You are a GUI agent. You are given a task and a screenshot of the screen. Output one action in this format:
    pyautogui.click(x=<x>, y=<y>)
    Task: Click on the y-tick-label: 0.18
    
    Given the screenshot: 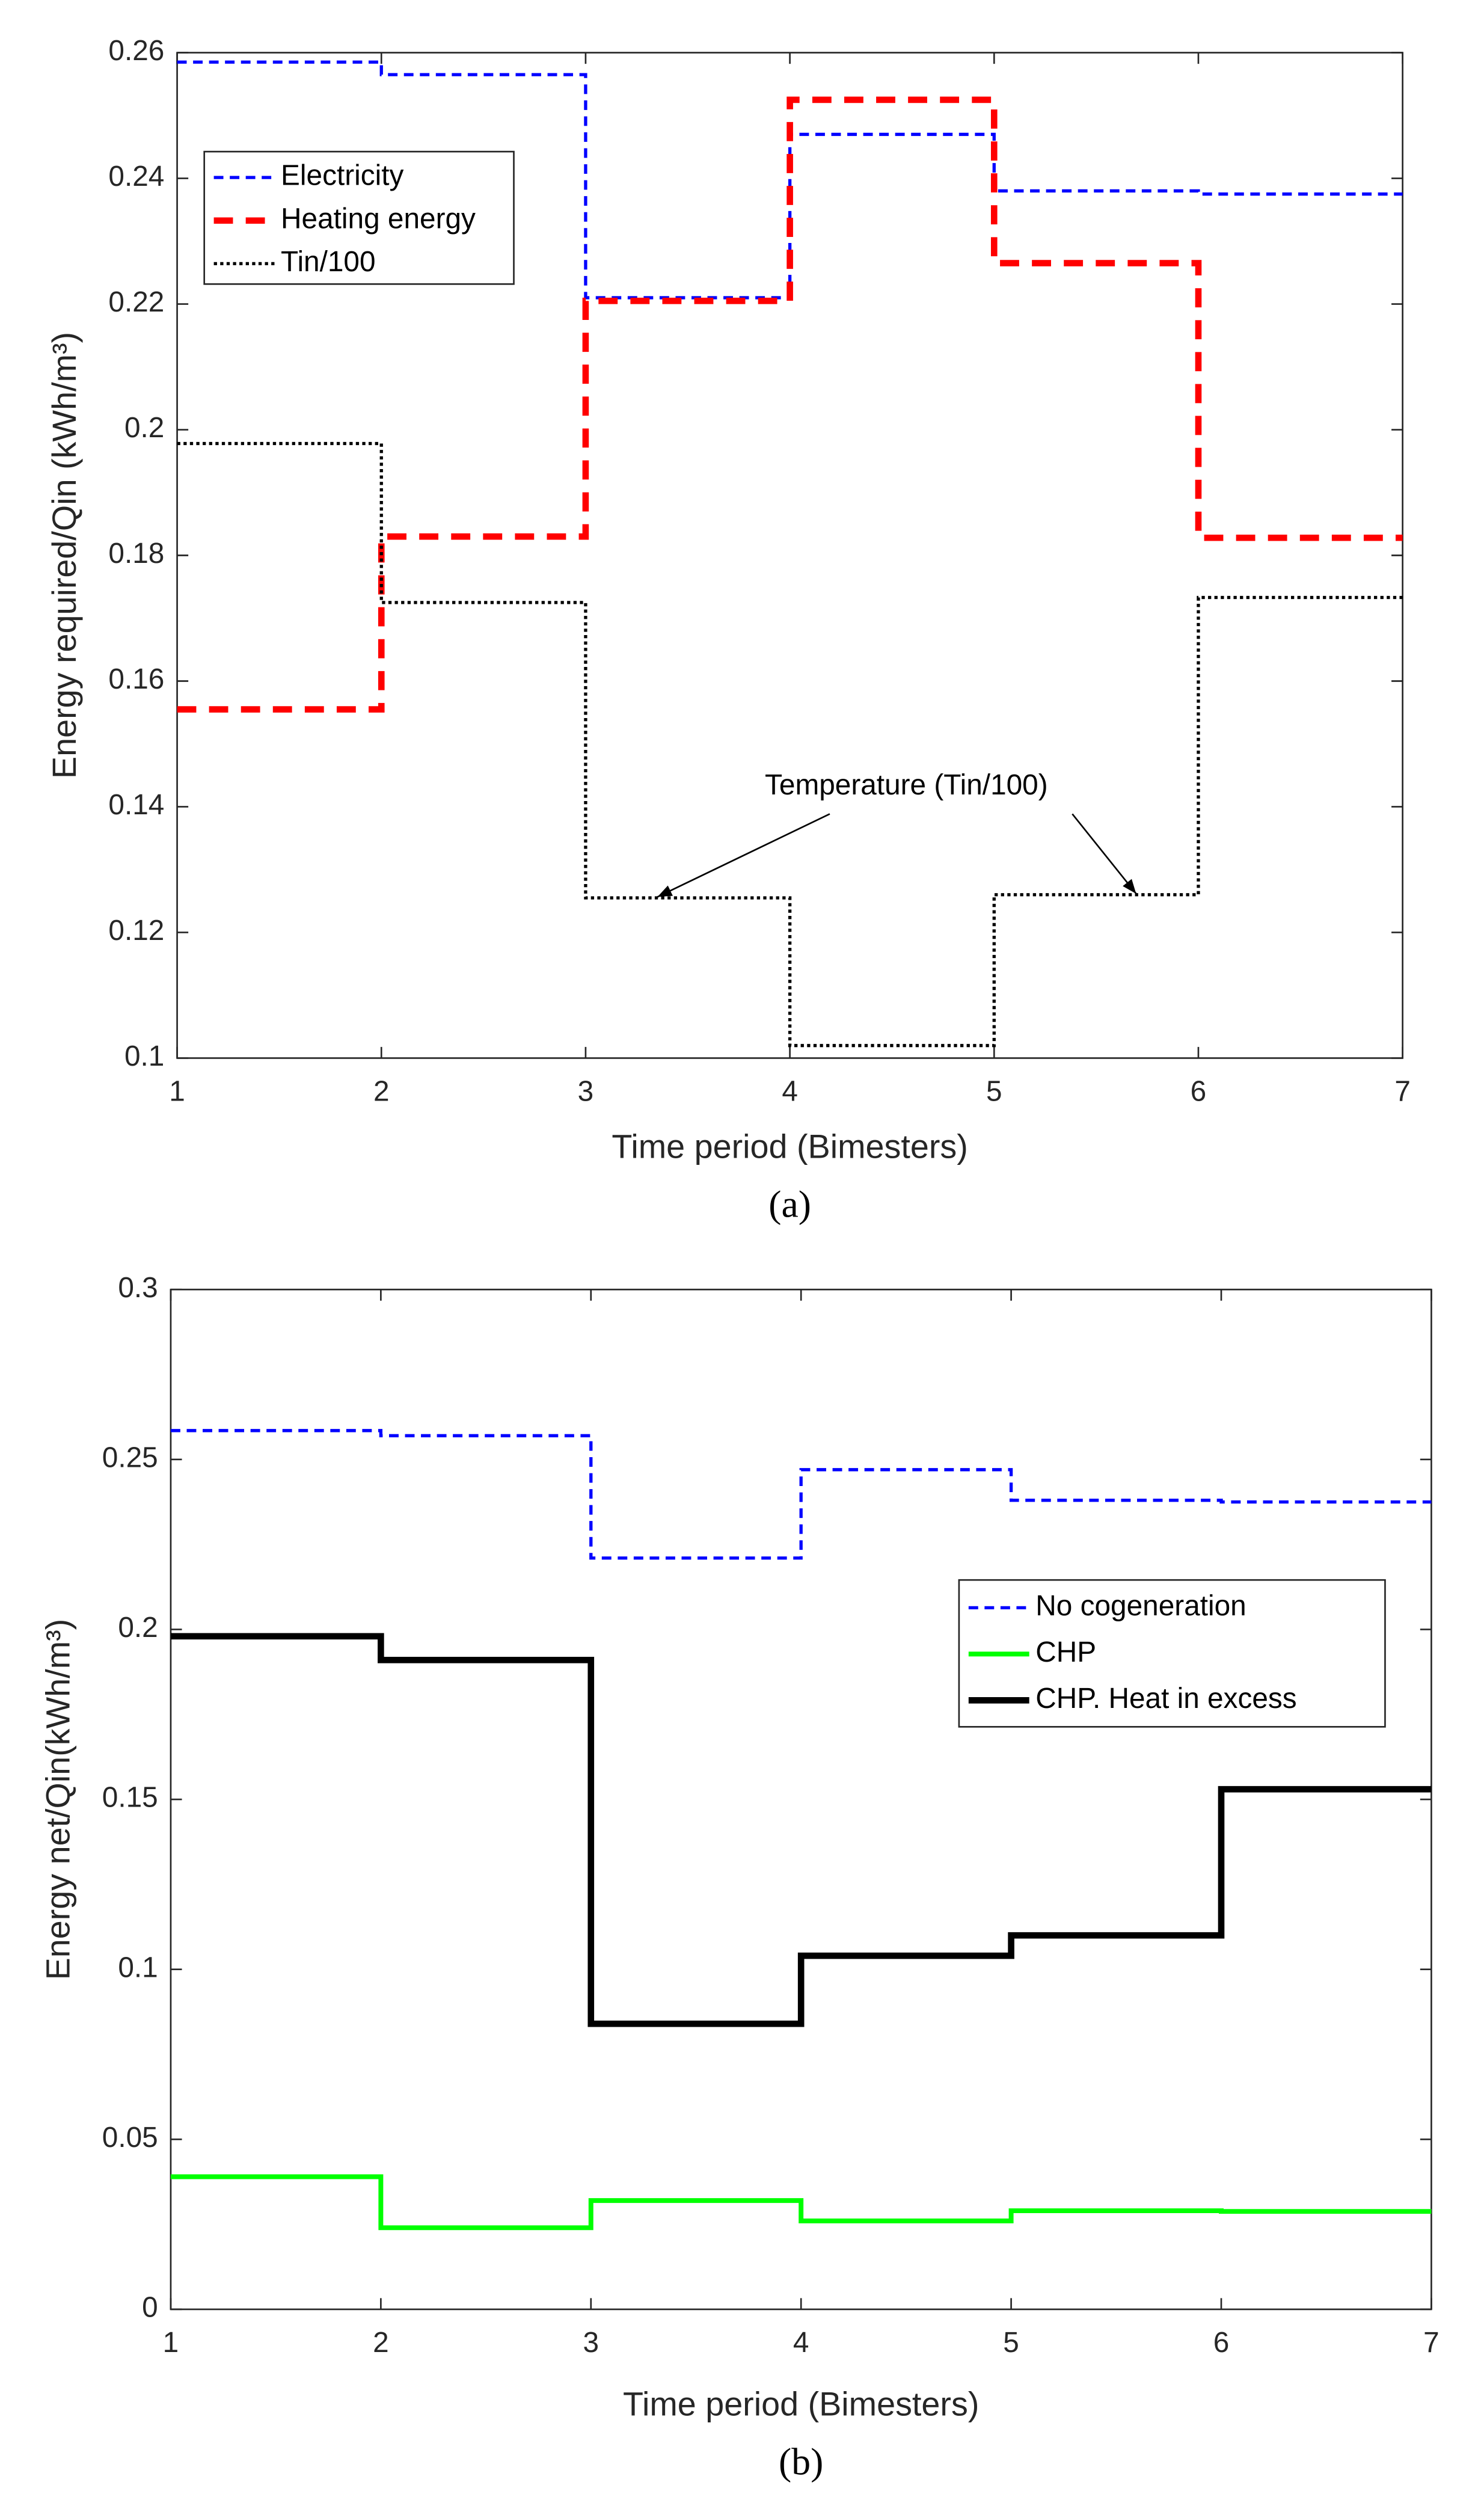 What is the action you would take?
    pyautogui.click(x=136, y=554)
    